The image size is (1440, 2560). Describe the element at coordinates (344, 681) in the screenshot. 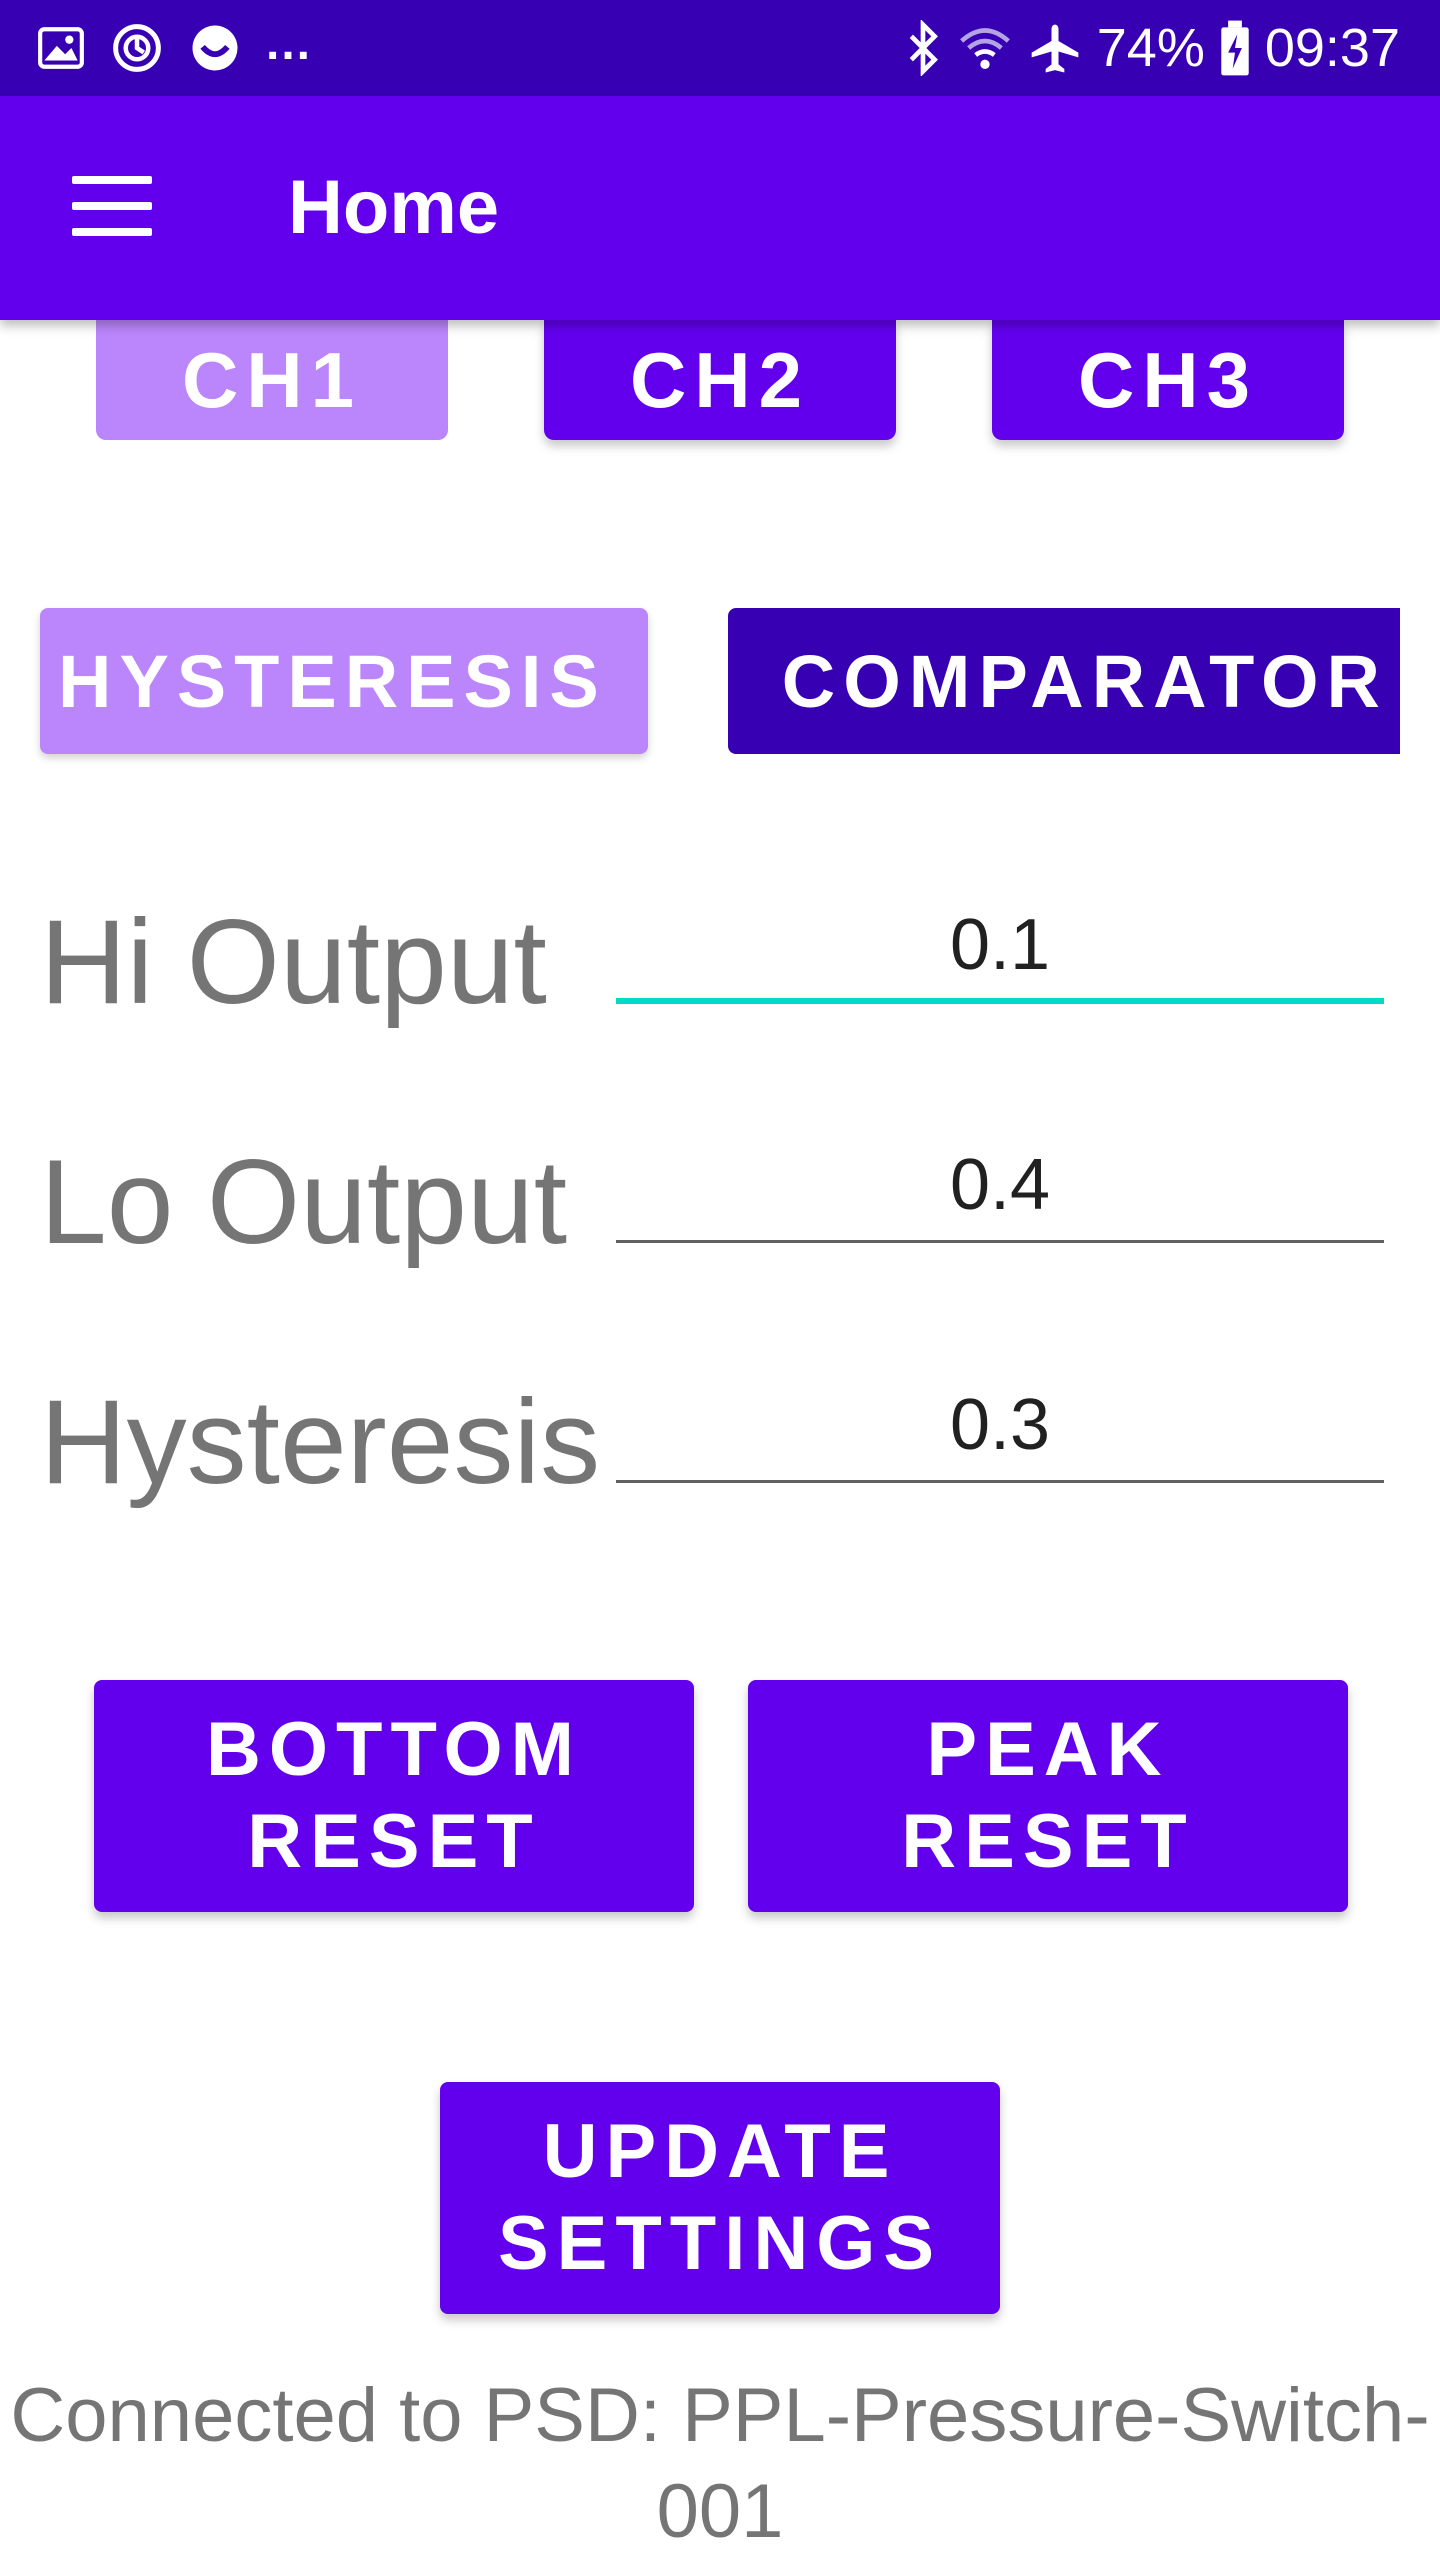

I see `hysteresis-mode-button: HYSTERESIS` at that location.